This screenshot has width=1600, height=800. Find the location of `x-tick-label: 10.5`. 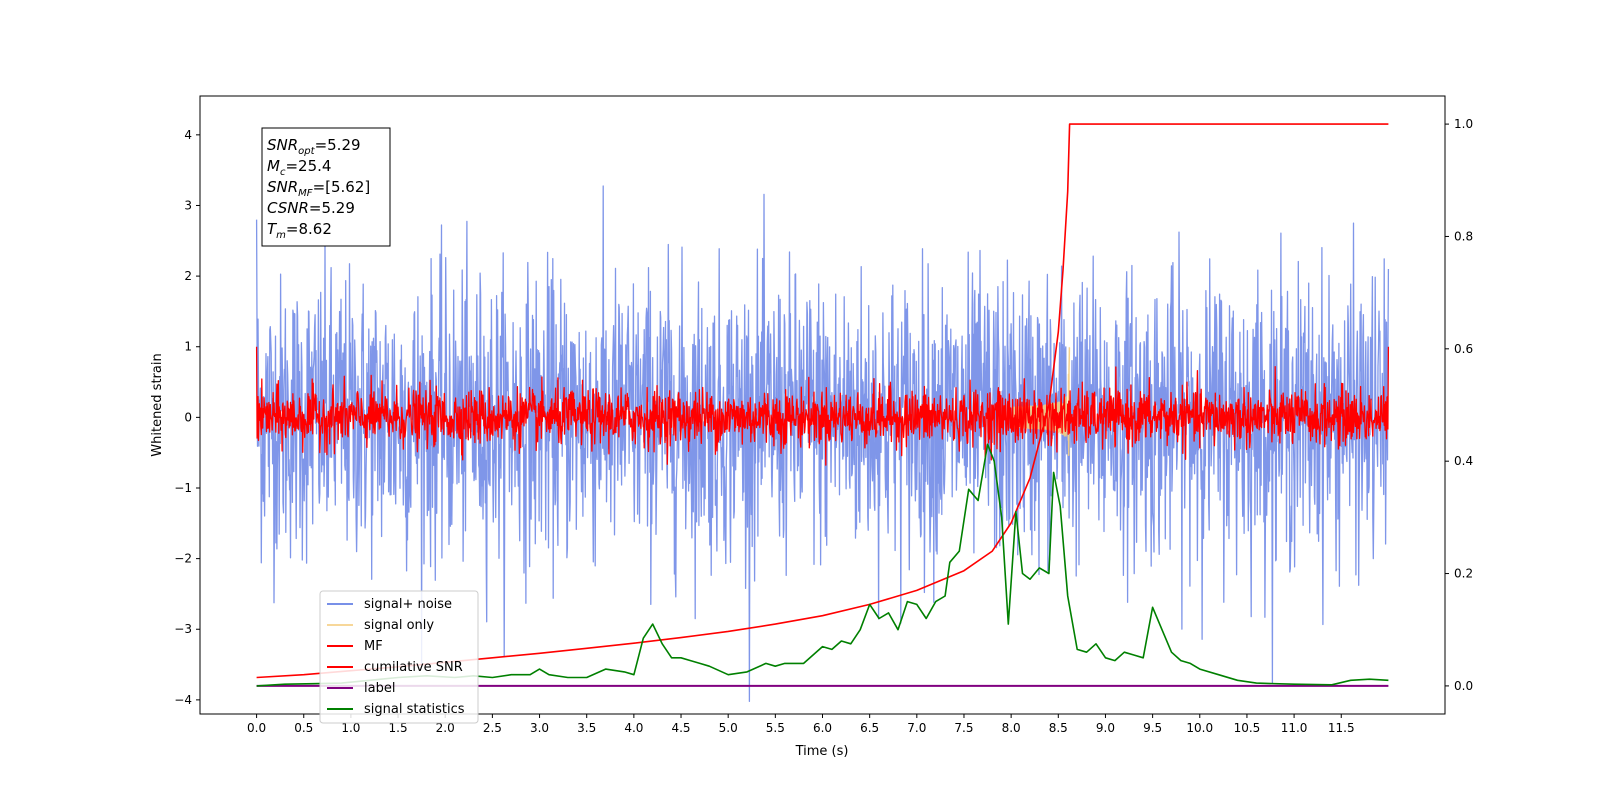

x-tick-label: 10.5 is located at coordinates (1247, 728).